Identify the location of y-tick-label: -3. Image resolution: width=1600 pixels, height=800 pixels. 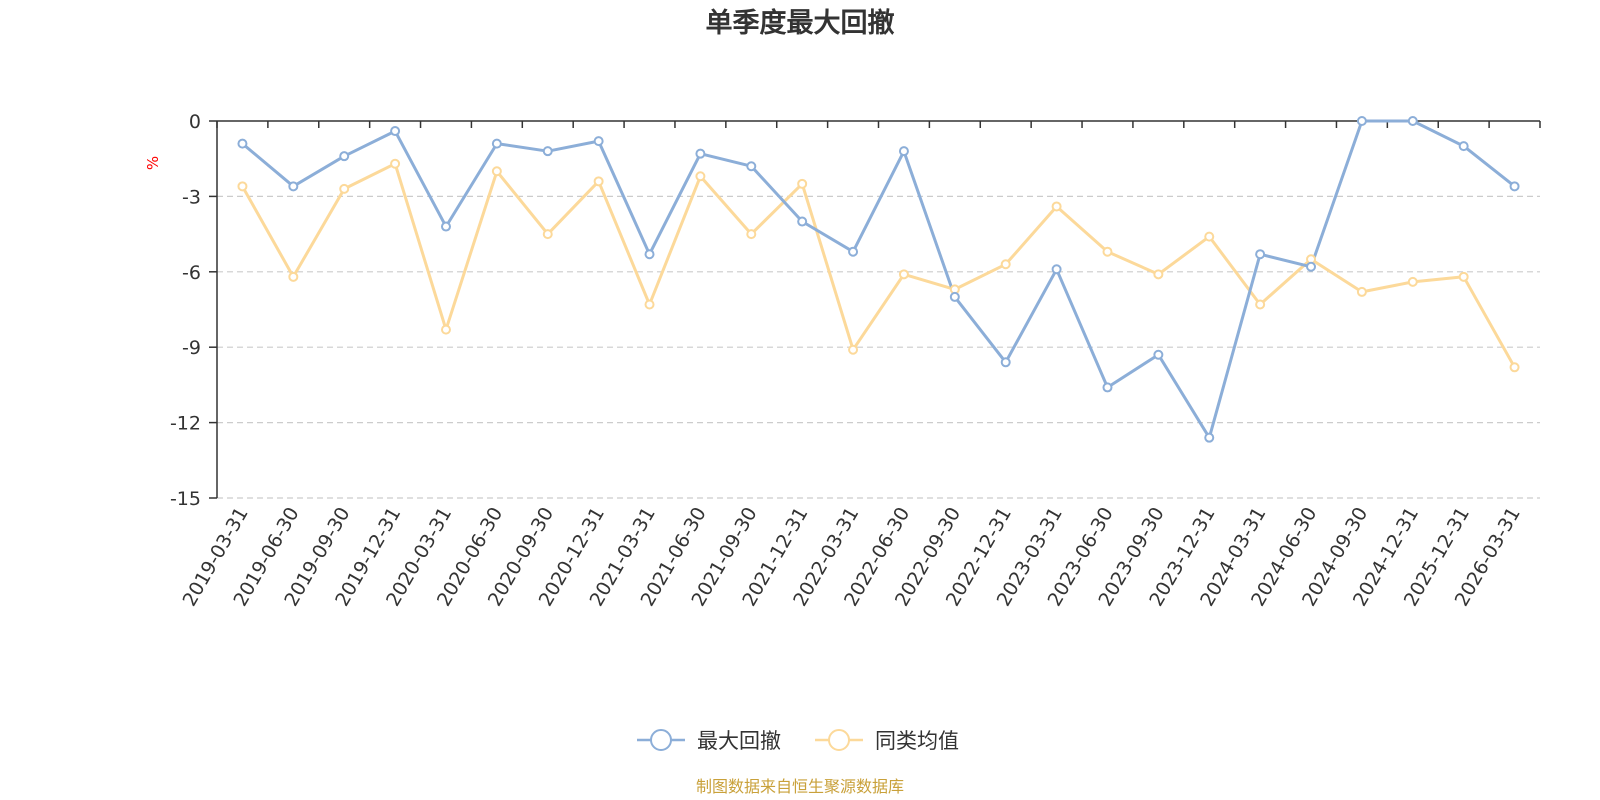
(191, 197).